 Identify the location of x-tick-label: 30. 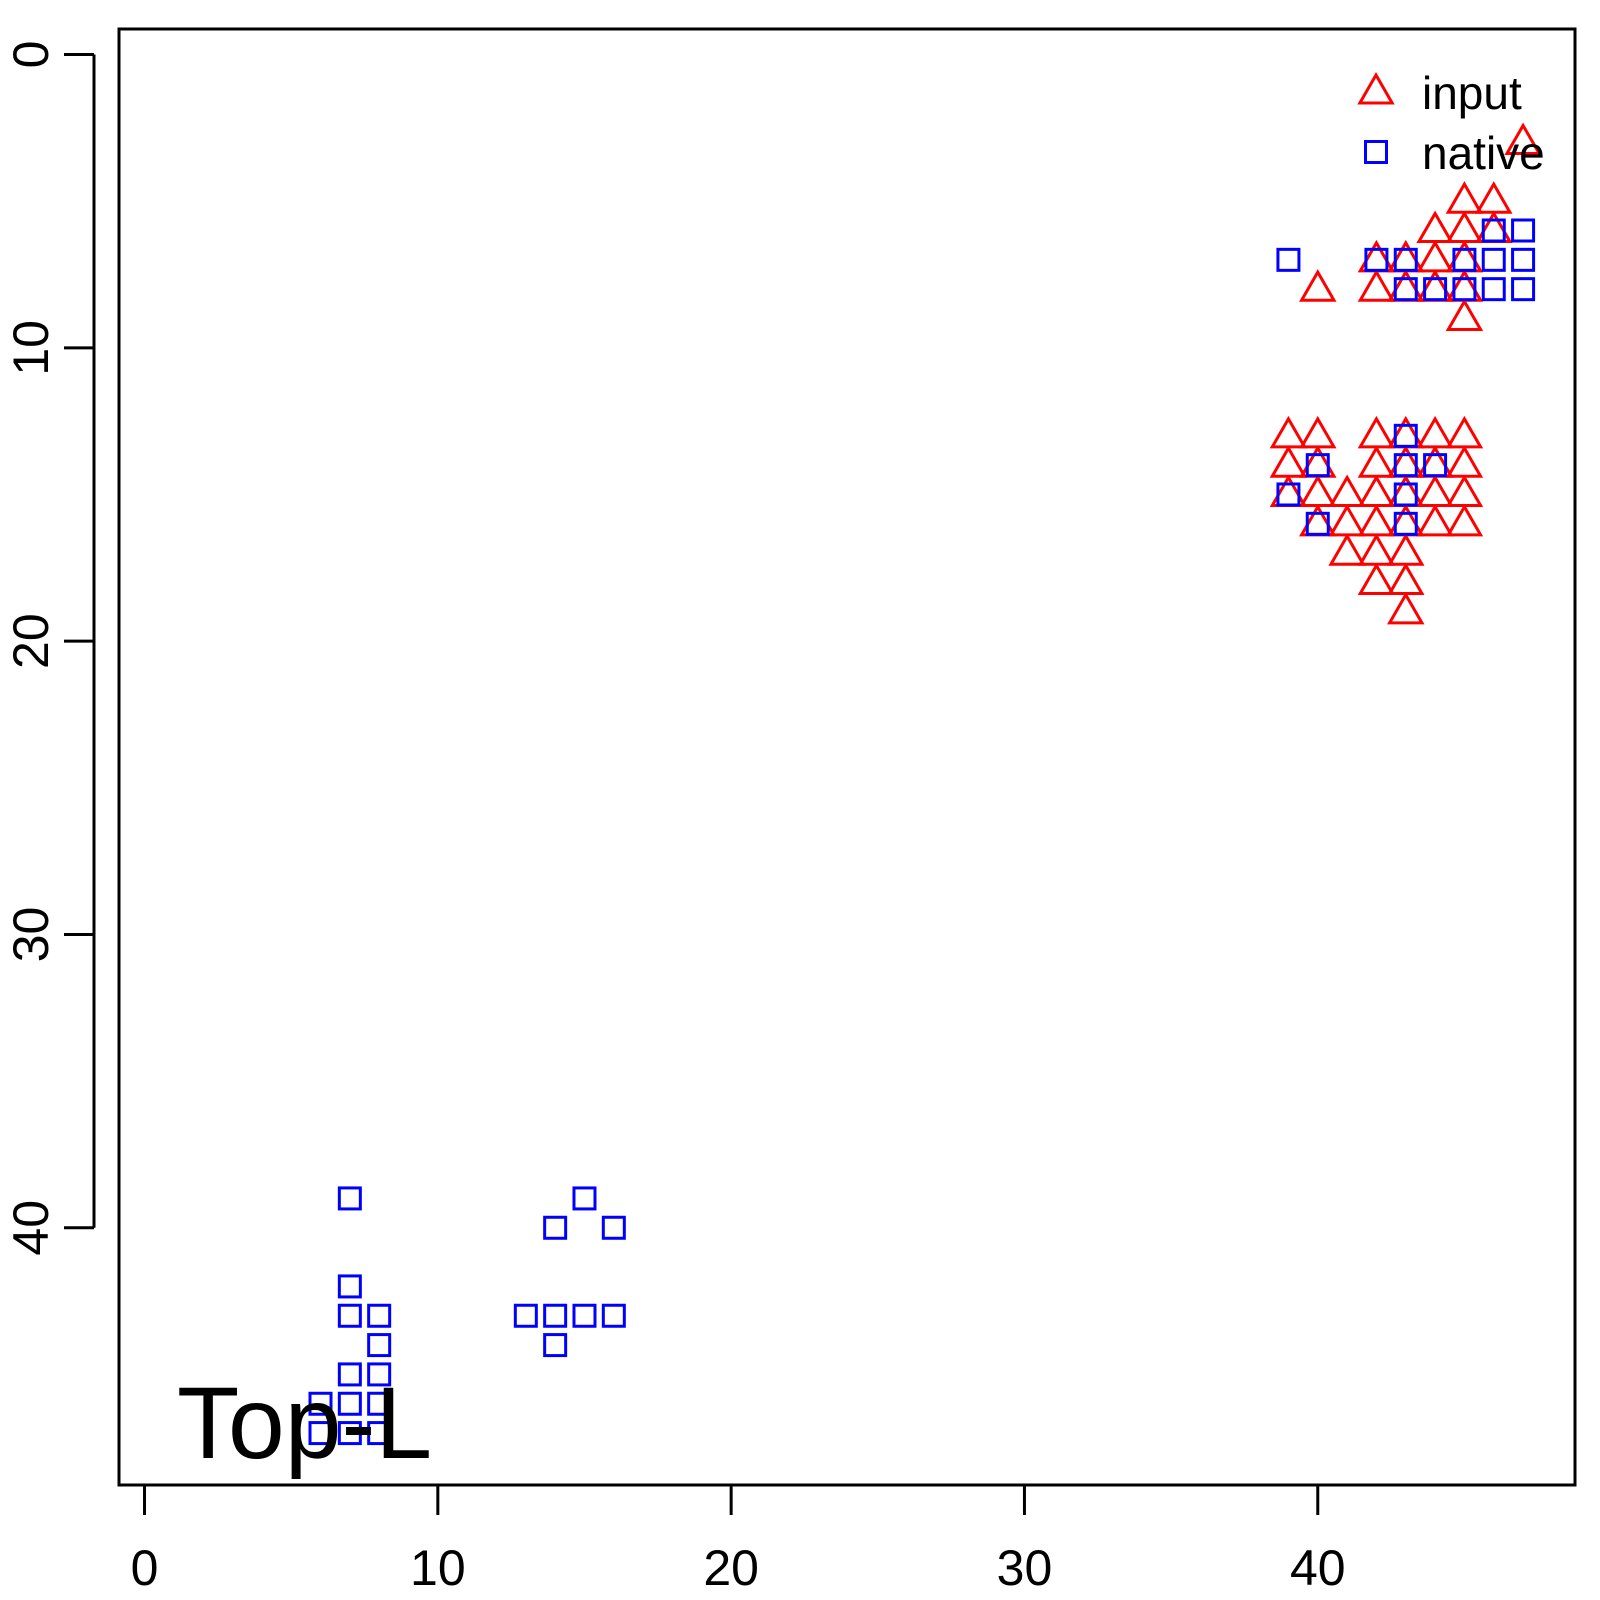
(1025, 1568).